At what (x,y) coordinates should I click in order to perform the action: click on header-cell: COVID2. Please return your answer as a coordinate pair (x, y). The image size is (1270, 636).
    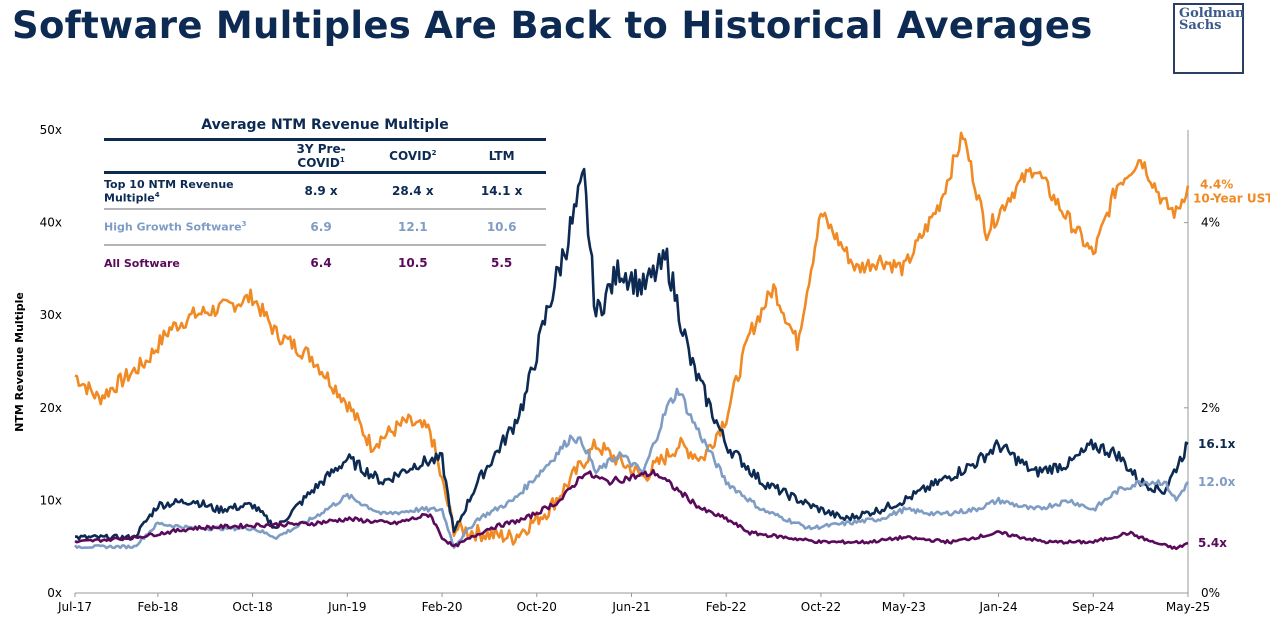
    Looking at the image, I should click on (413, 156).